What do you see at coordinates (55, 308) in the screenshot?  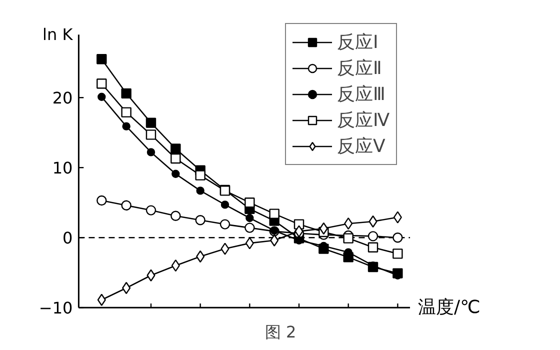 I see `y-tick-label: −10` at bounding box center [55, 308].